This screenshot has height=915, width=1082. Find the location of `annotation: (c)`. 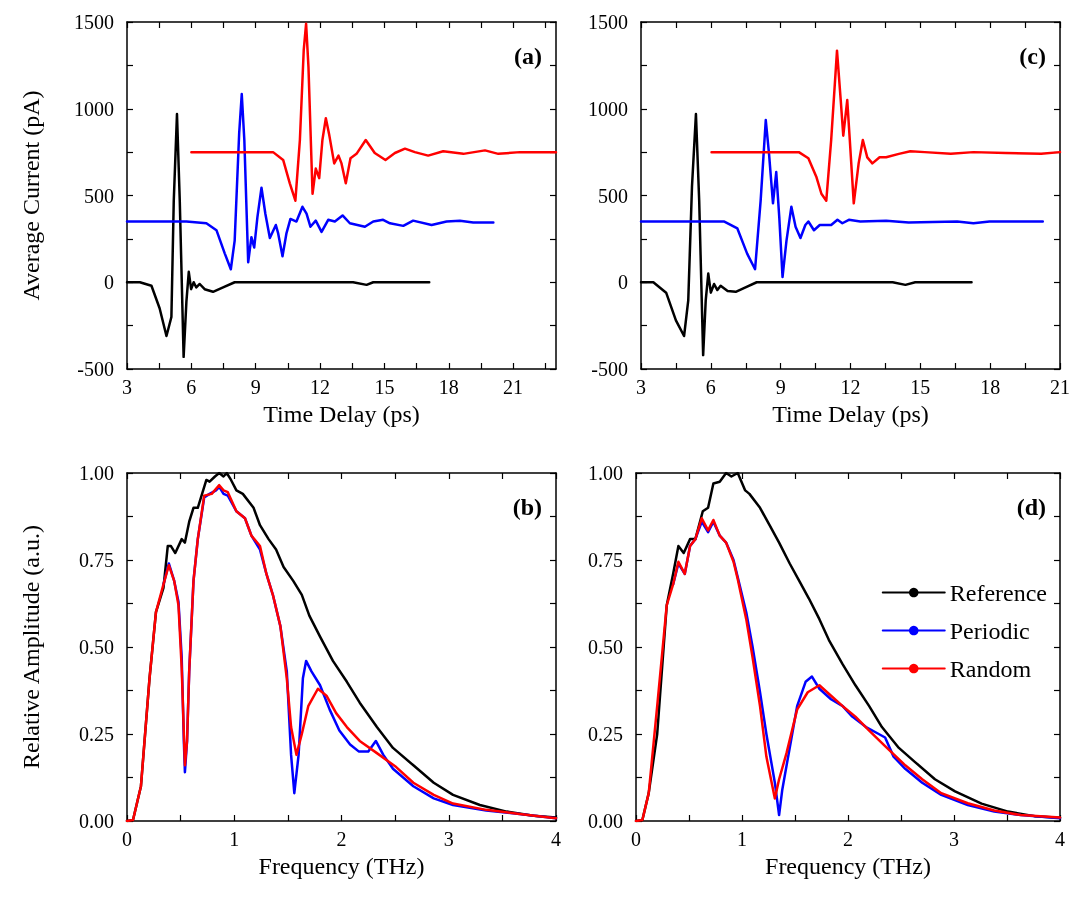

annotation: (c) is located at coordinates (1032, 56).